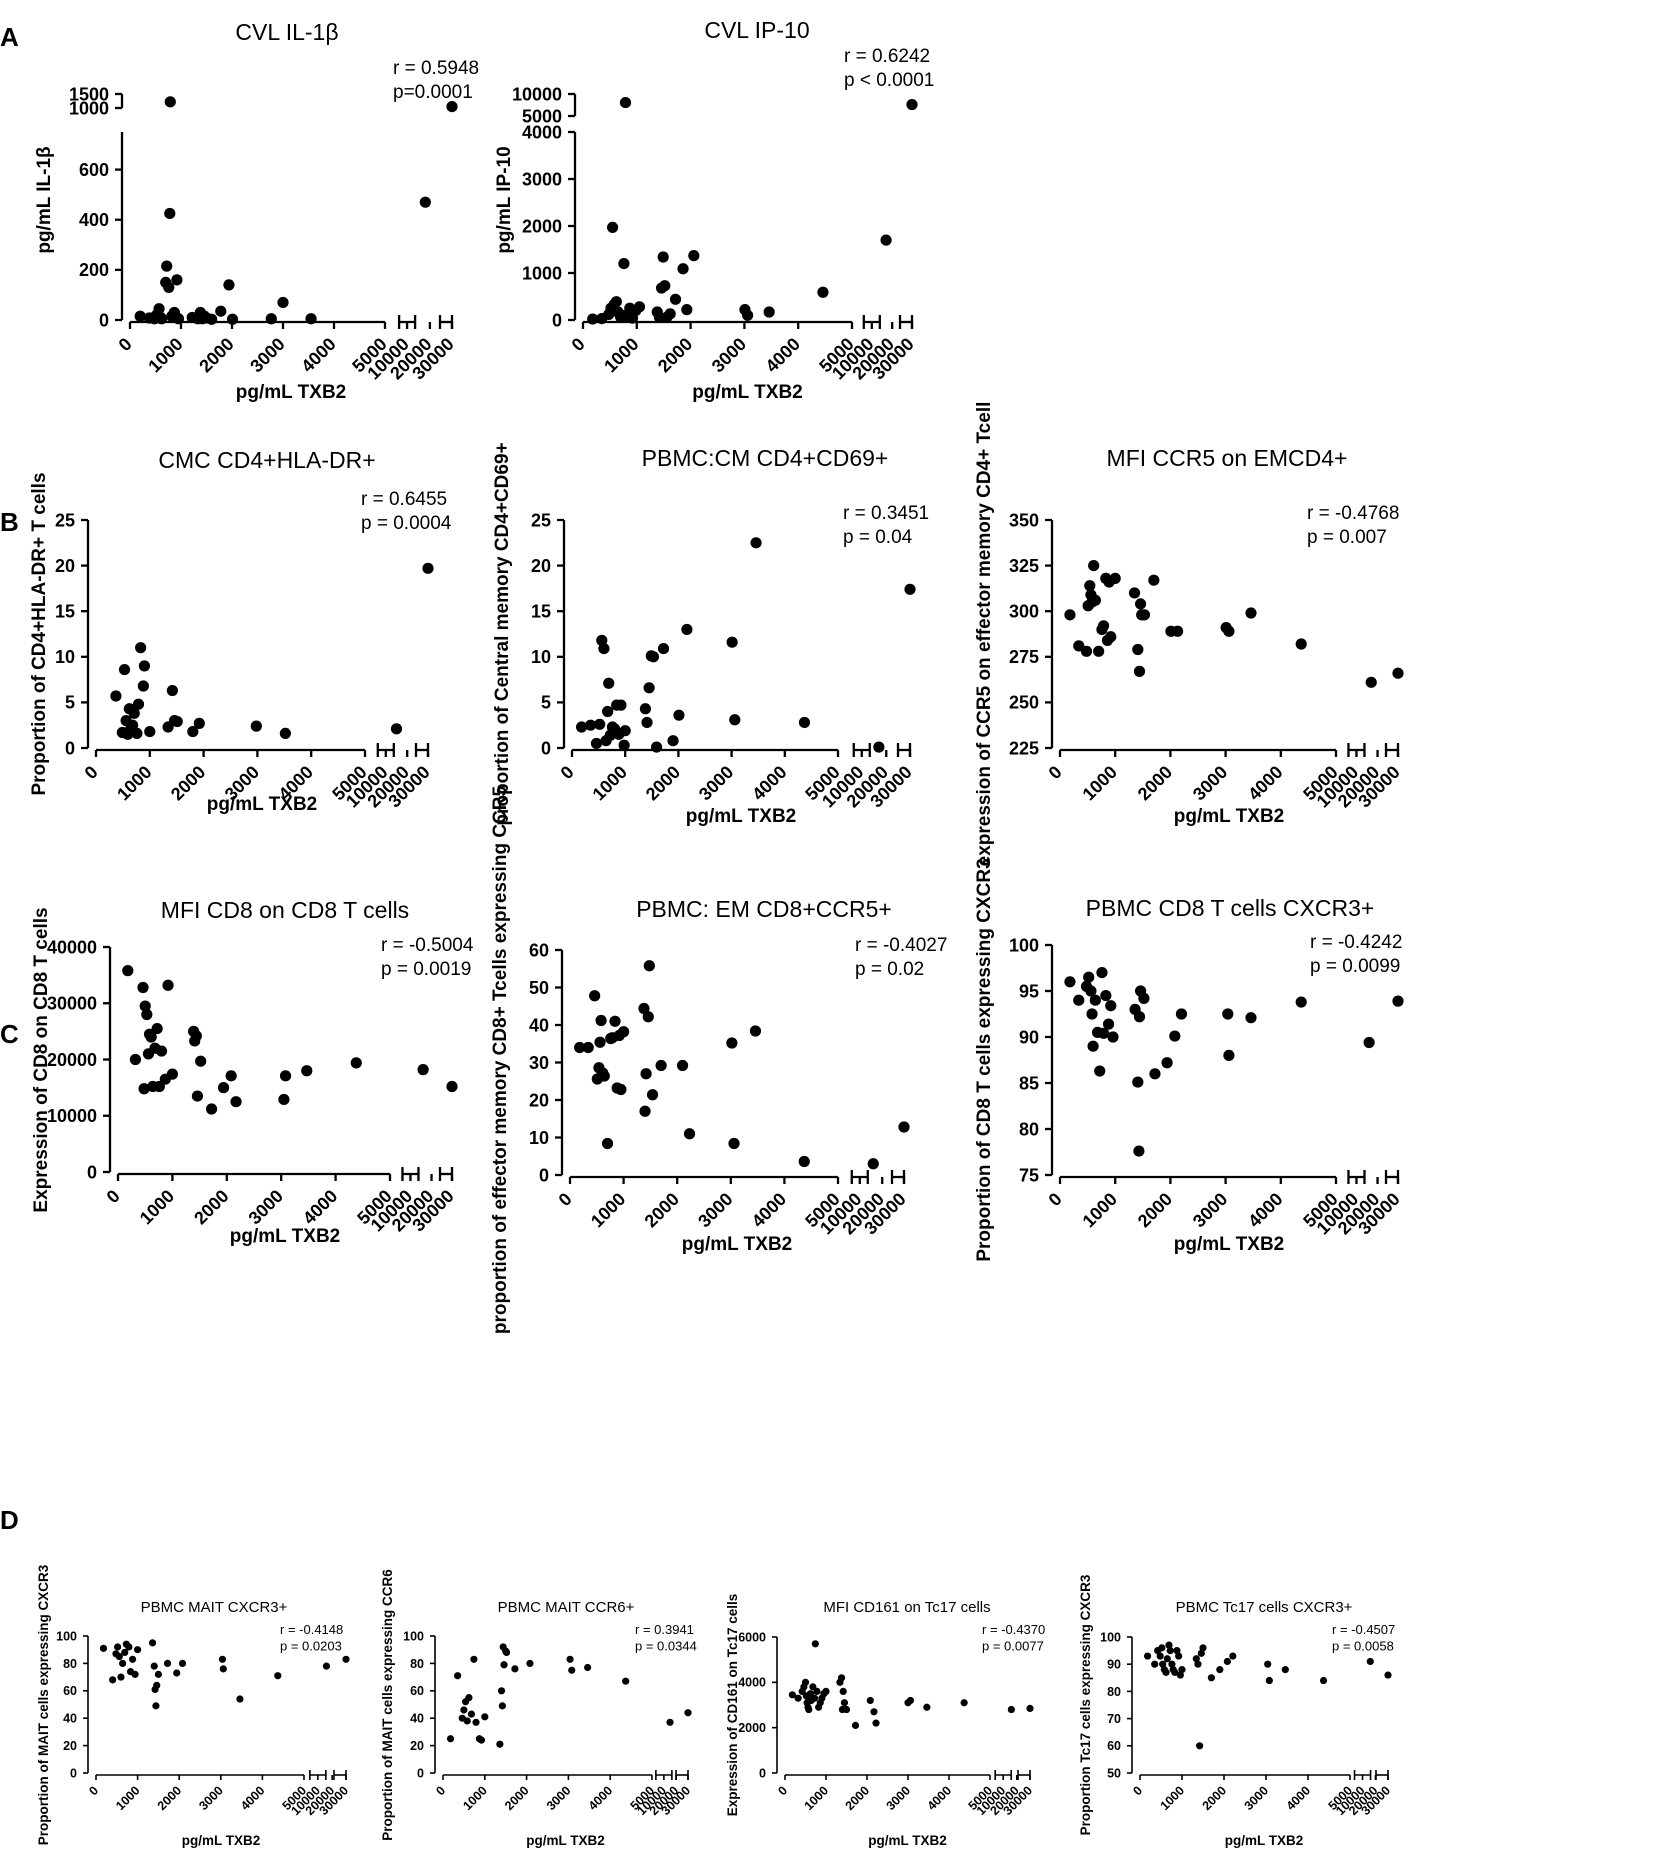 This screenshot has height=1850, width=1654. What do you see at coordinates (889, 80) in the screenshot?
I see `stat-p: p < 0.0001` at bounding box center [889, 80].